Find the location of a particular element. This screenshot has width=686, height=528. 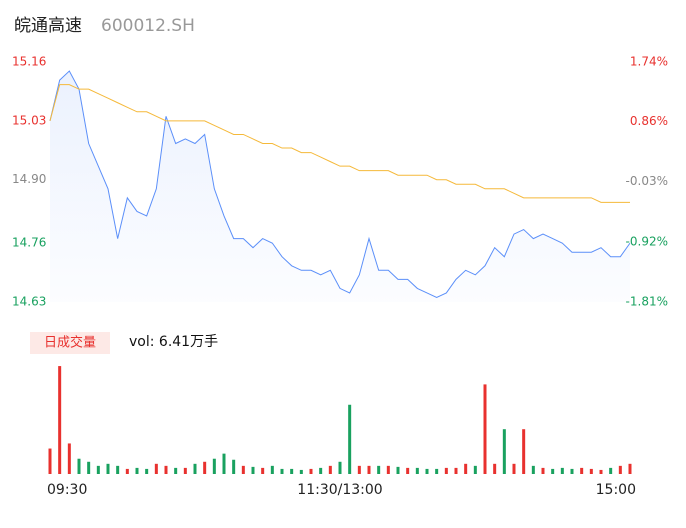

x-tick-label: 09:30 is located at coordinates (67, 490).